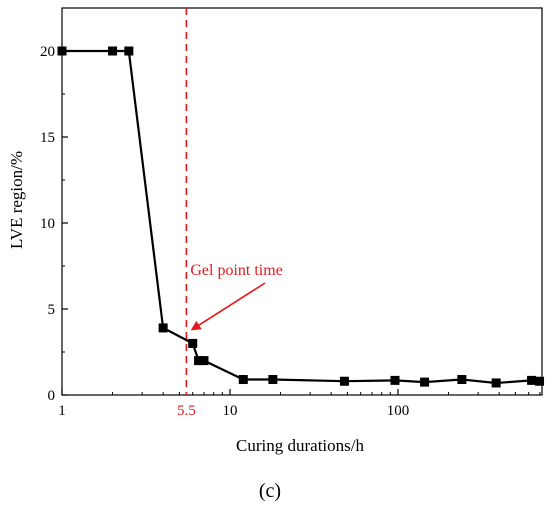  What do you see at coordinates (47, 224) in the screenshot?
I see `y-tick-label: 10` at bounding box center [47, 224].